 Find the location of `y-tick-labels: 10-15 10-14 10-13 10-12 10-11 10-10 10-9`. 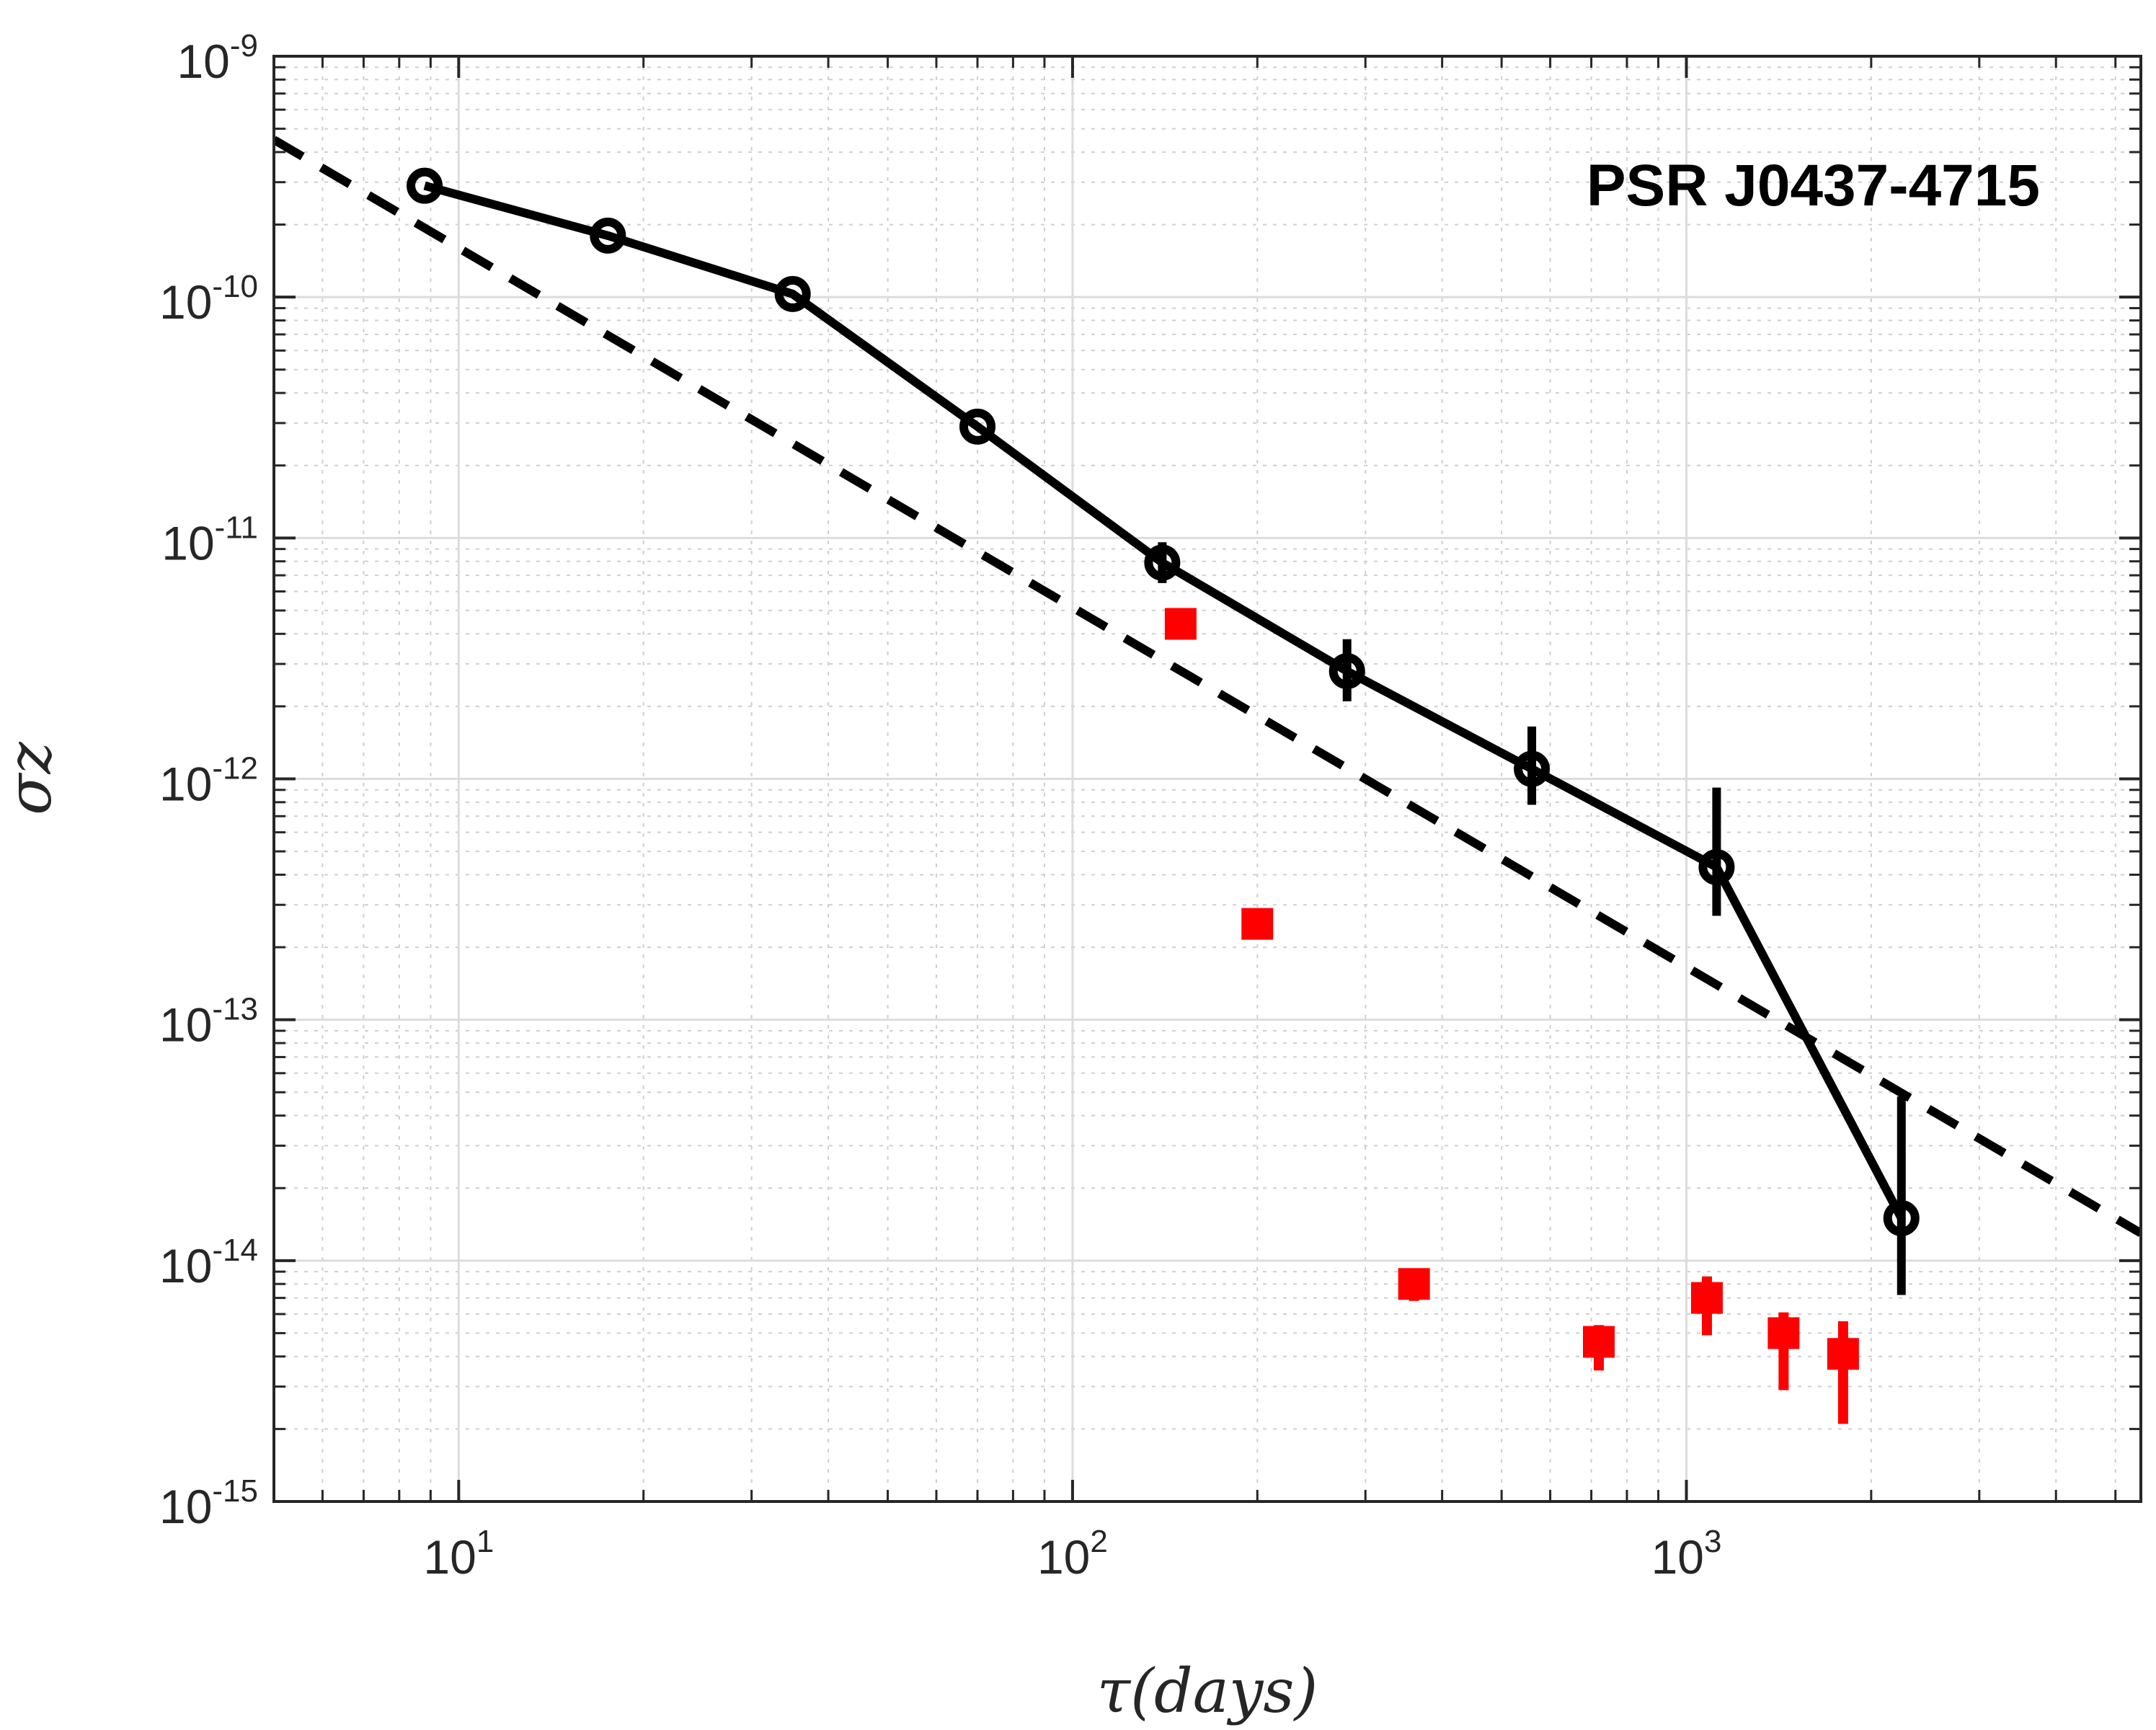

y-tick-labels: 10-15 10-14 10-13 10-12 10-11 10-10 10-9 is located at coordinates (208, 780).